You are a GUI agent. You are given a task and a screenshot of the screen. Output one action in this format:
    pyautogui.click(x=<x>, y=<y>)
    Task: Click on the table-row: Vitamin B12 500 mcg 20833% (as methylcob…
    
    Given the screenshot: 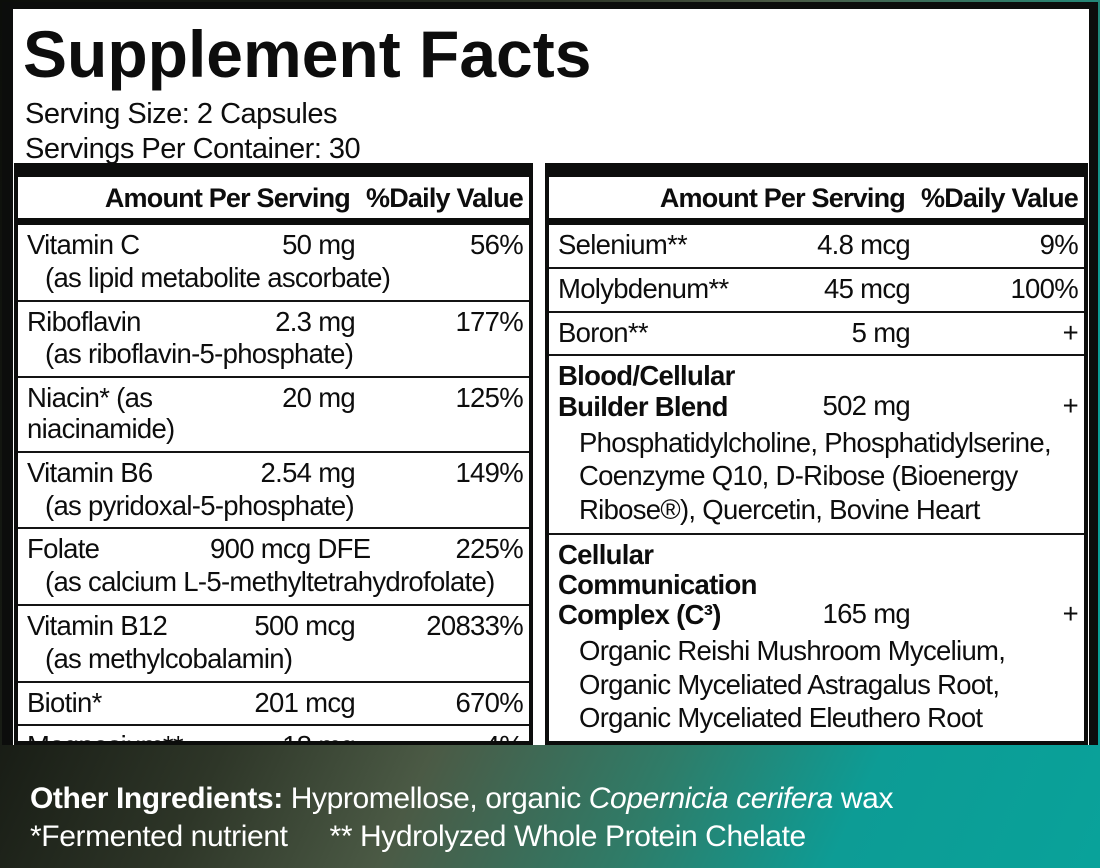 What is the action you would take?
    pyautogui.click(x=273, y=642)
    